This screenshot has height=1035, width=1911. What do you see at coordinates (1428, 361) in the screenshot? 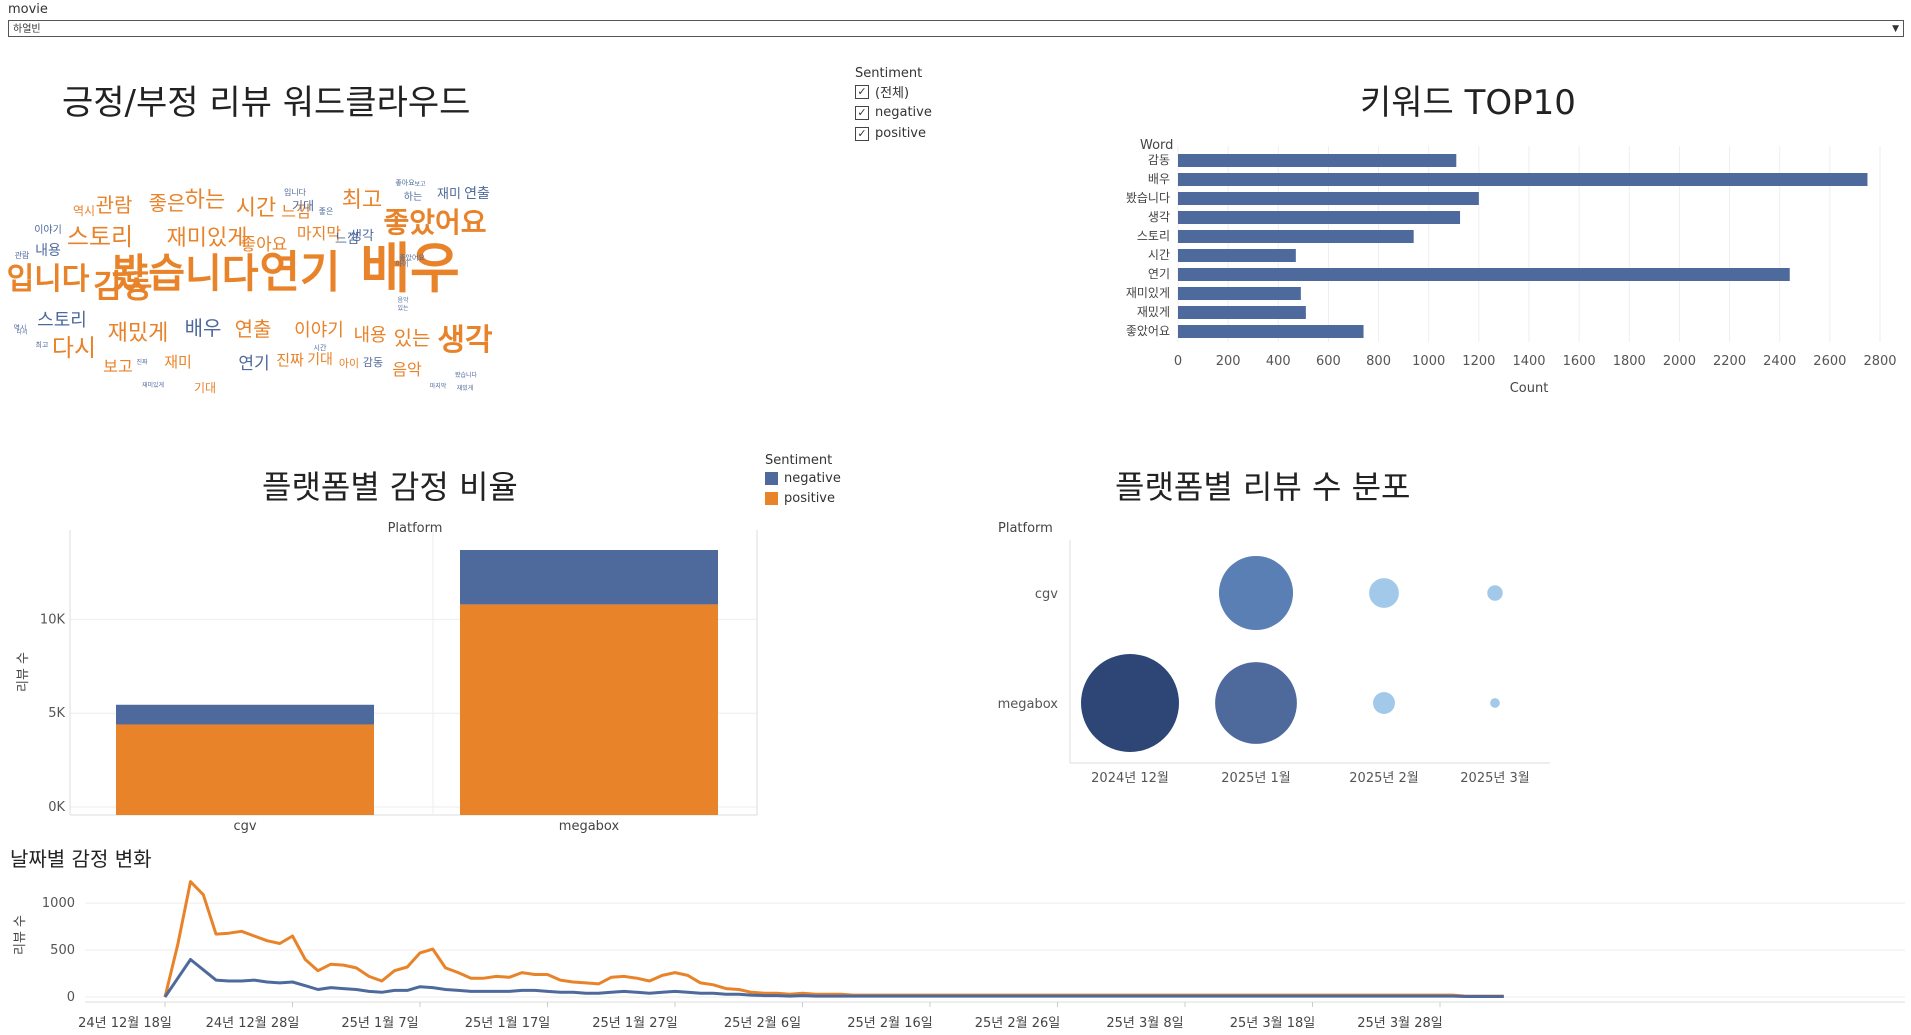
I see `x-tick-label: 1000` at bounding box center [1428, 361].